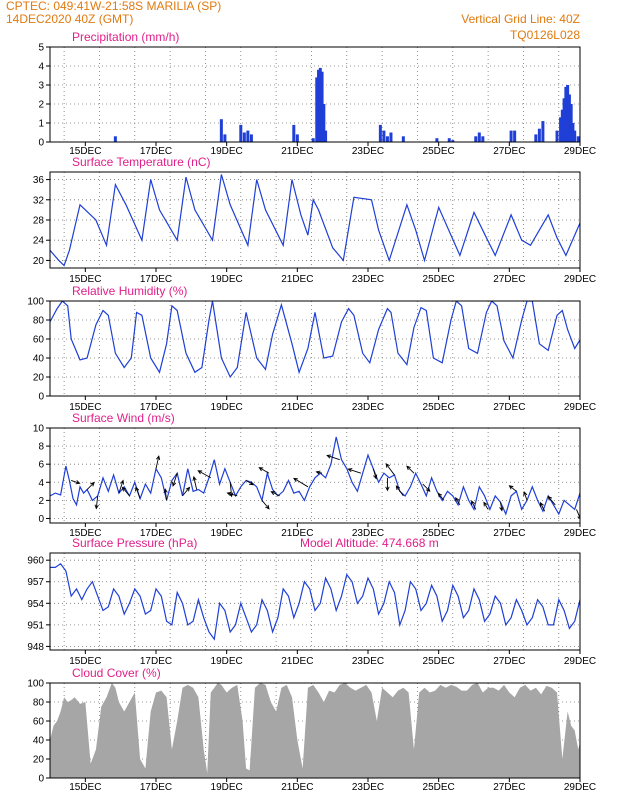 This screenshot has width=618, height=800. I want to click on precip-ytick-label: 5, so click(41, 48).